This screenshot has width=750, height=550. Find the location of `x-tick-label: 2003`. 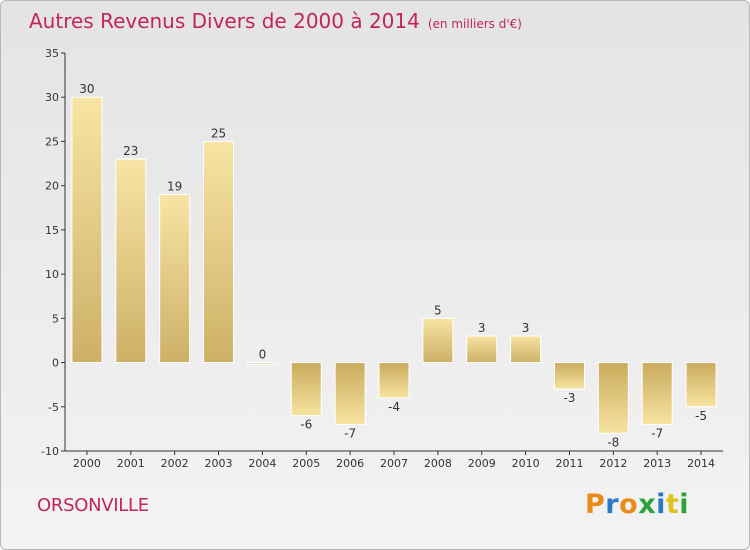

x-tick-label: 2003 is located at coordinates (219, 463).